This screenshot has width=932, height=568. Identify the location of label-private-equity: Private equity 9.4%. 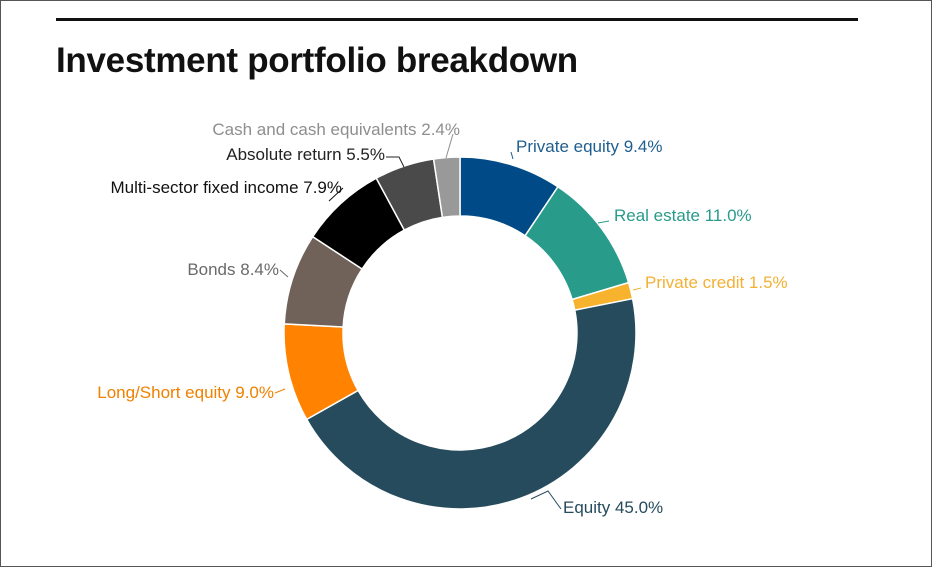
(589, 146).